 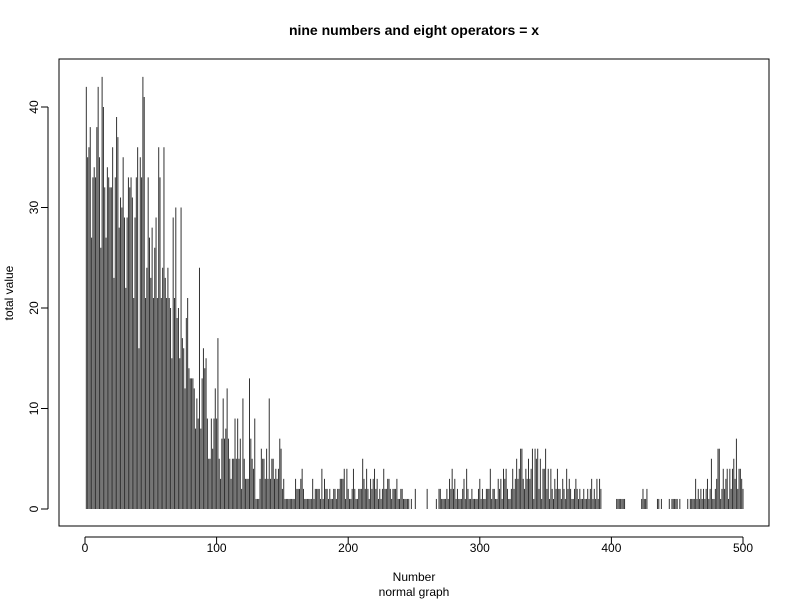 I want to click on x-tick-label-300: 300, so click(x=480, y=548).